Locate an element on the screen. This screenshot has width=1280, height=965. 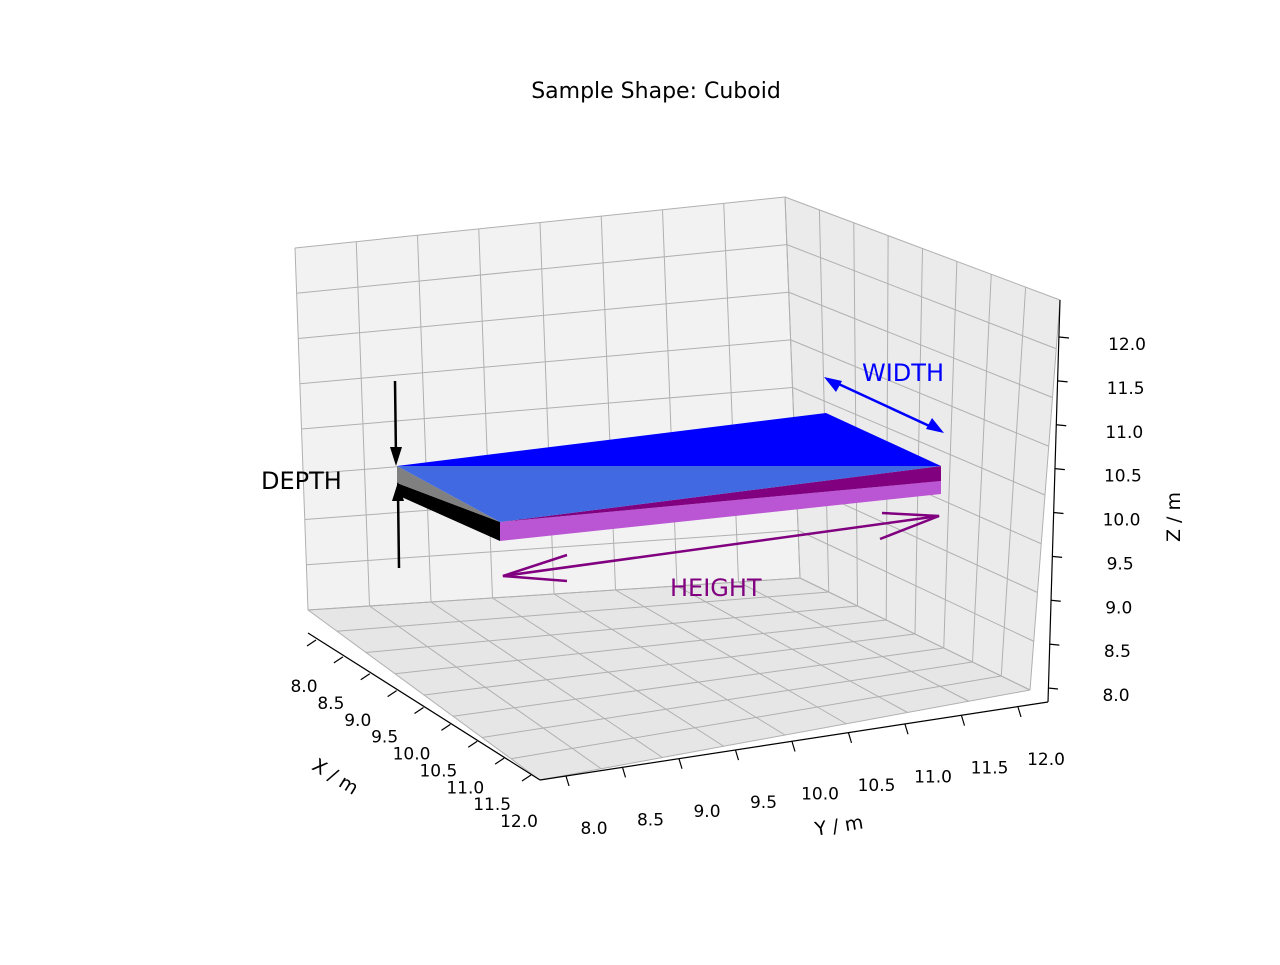
y-tick-label: 9.0 is located at coordinates (706, 812).